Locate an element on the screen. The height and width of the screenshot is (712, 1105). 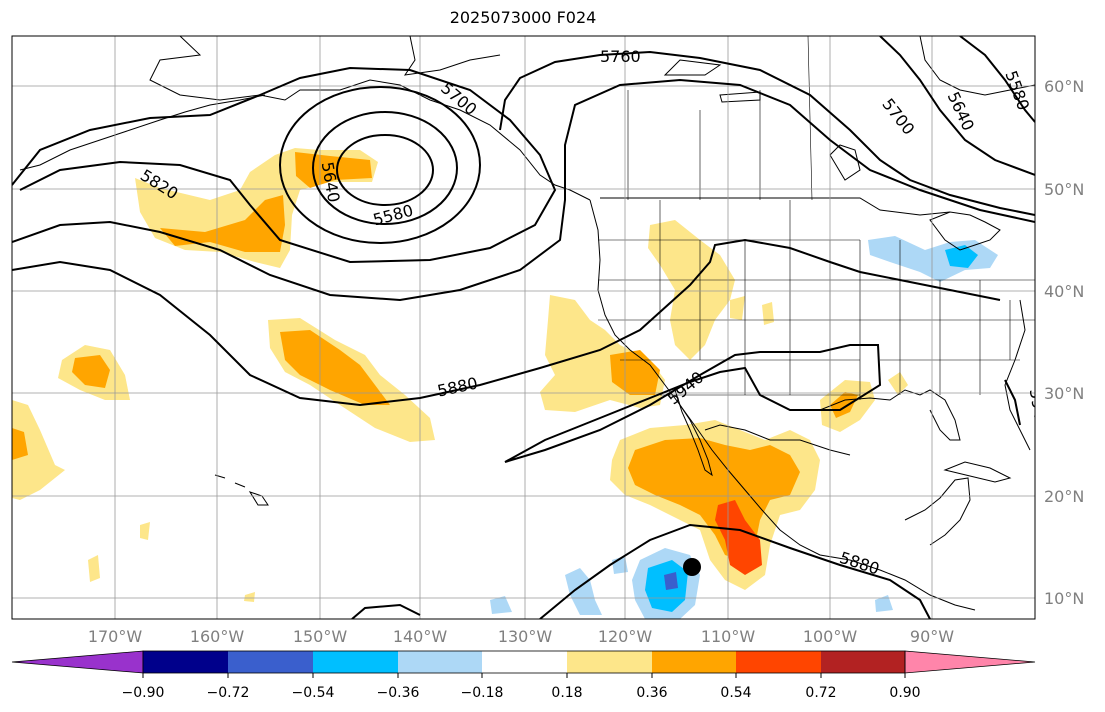
shade-neg-small-b is located at coordinates (501, 605).